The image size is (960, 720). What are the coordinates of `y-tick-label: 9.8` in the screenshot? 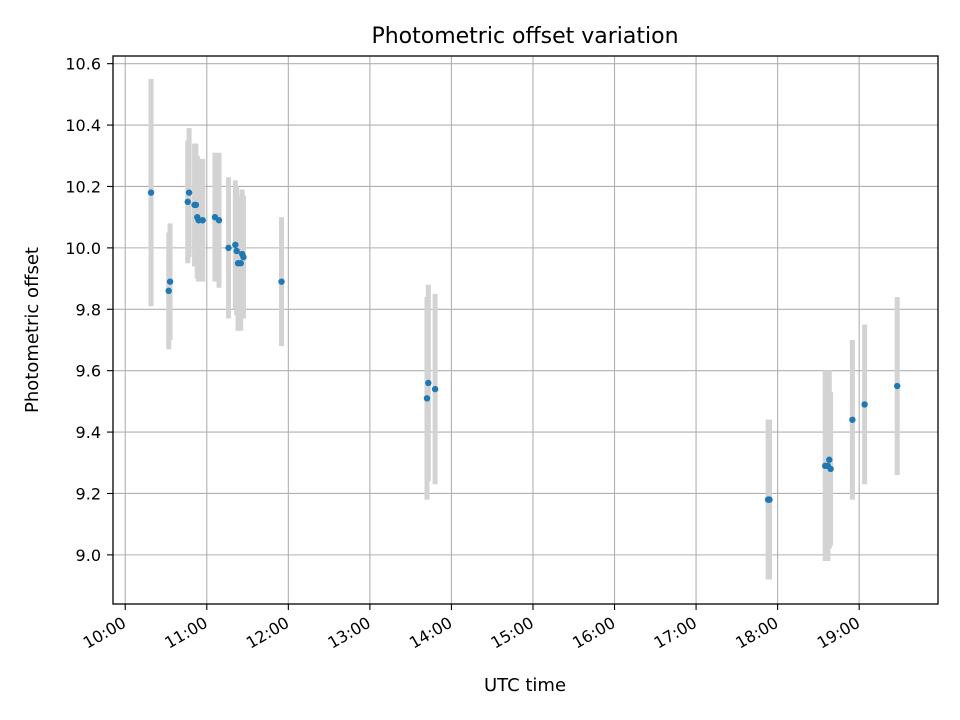 It's located at (88, 309).